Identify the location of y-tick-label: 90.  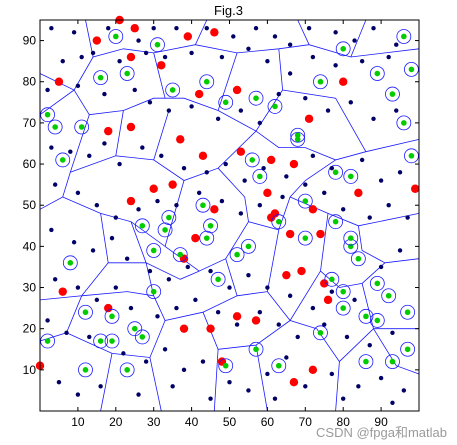
(30, 41).